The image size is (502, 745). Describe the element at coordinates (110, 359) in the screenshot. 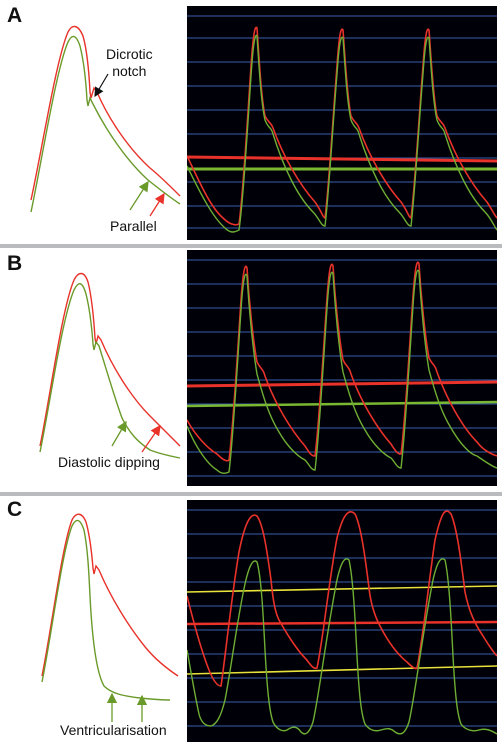

I see `aortic-pressure-curve-b` at that location.